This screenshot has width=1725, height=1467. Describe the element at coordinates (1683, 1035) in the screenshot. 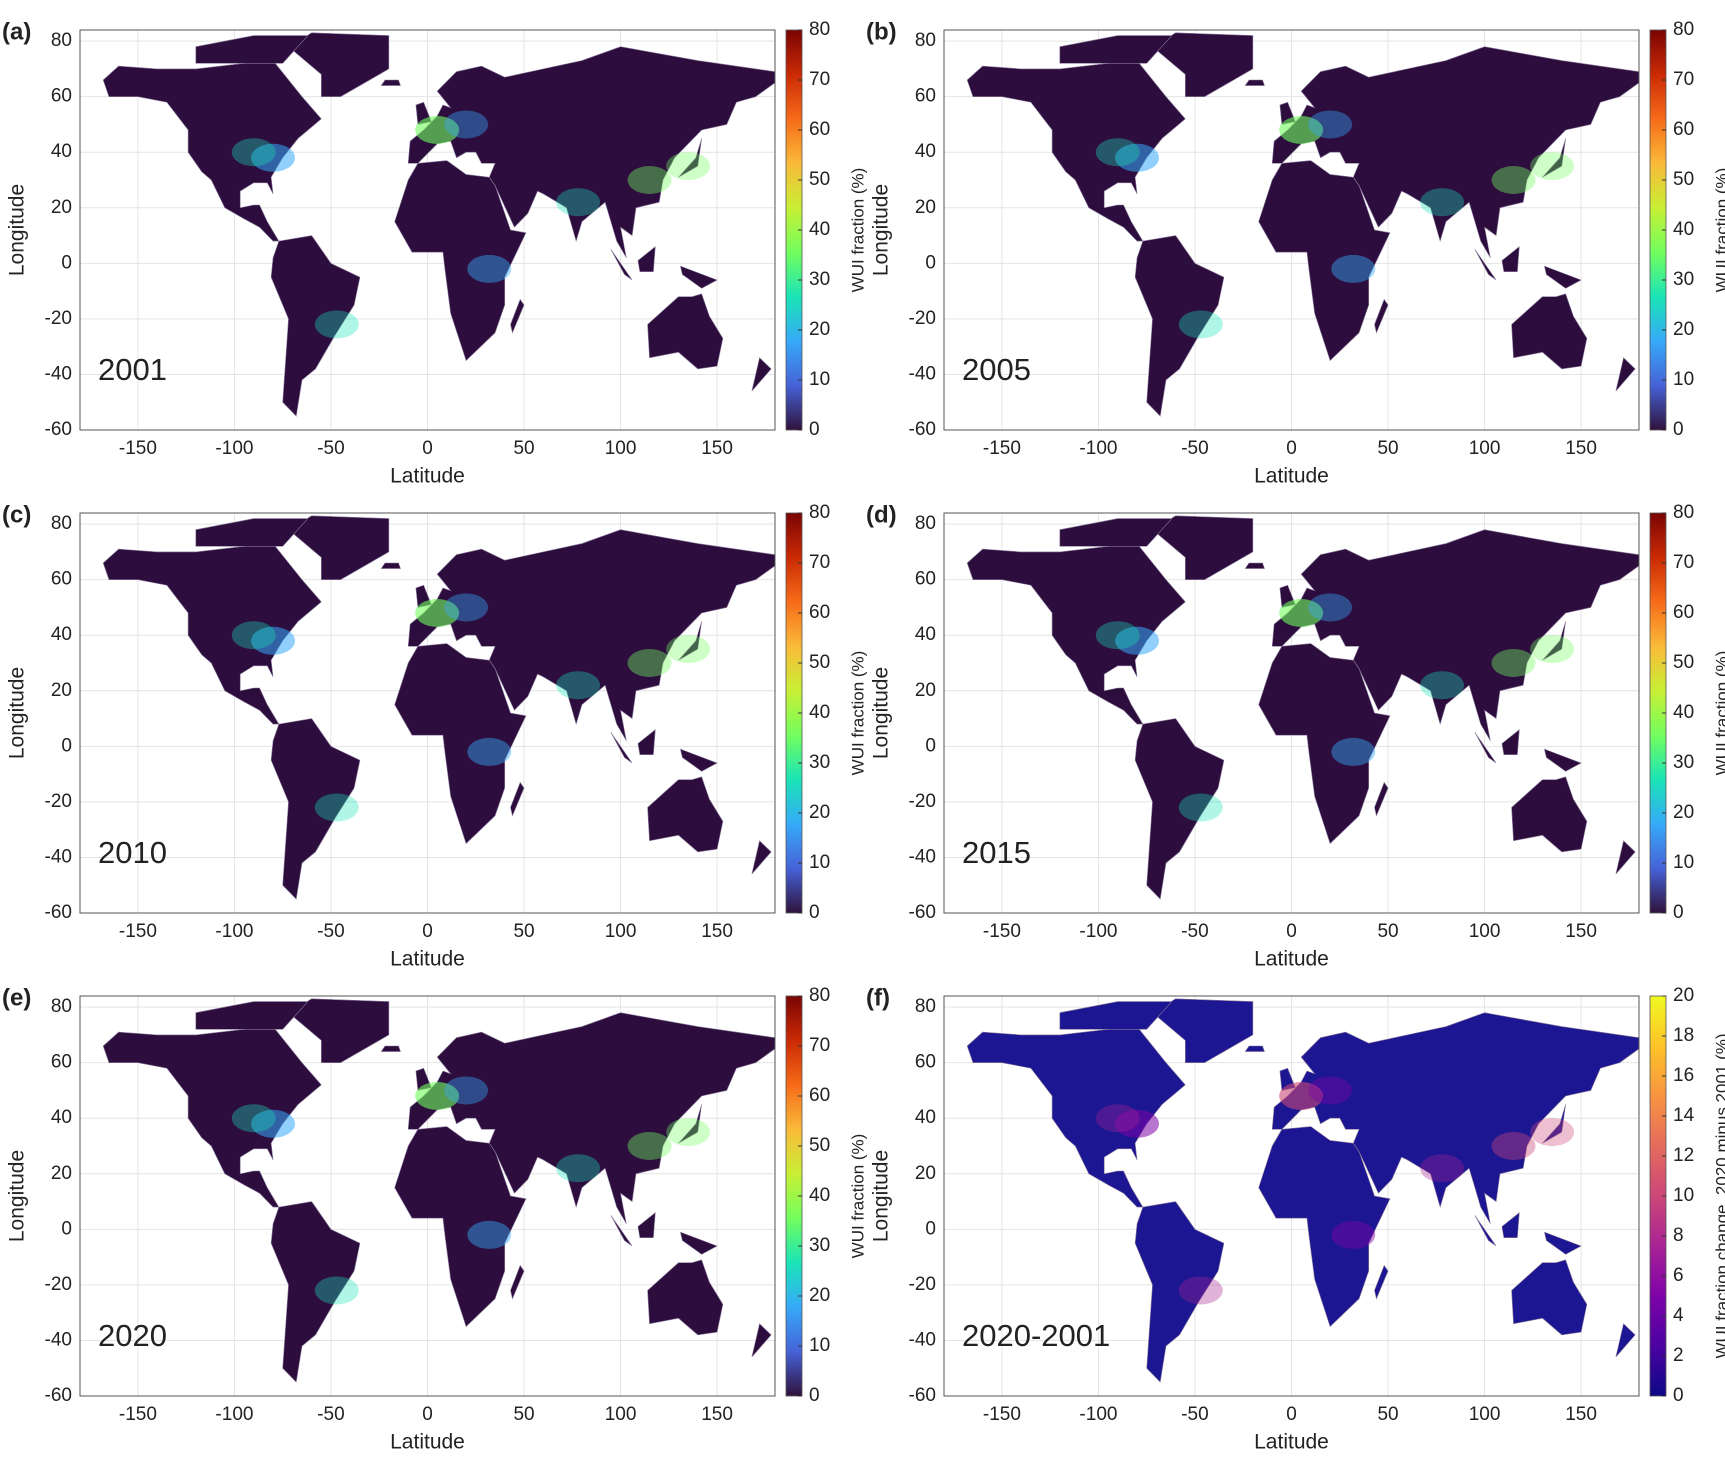

I see `colorbar-tick-label: 18` at that location.